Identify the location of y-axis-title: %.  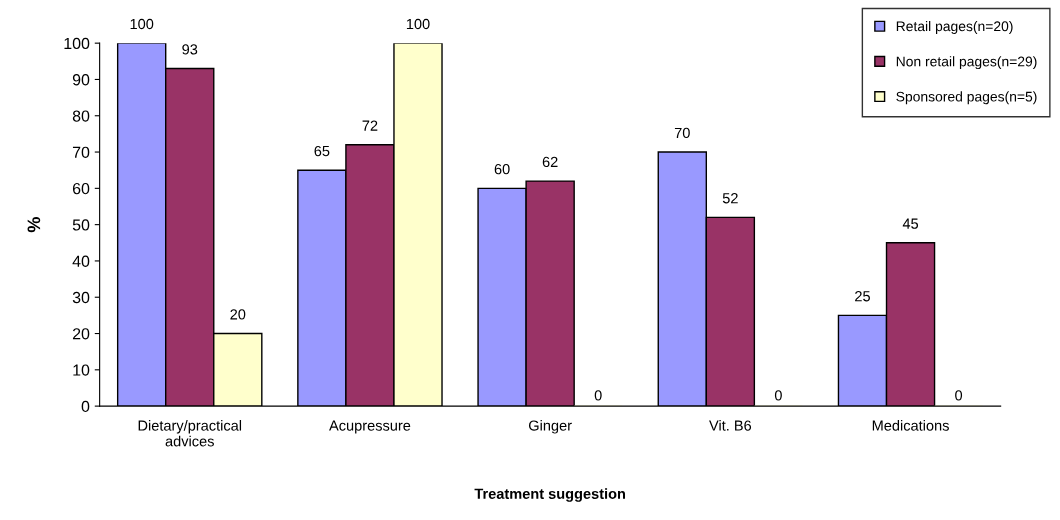
(34, 225).